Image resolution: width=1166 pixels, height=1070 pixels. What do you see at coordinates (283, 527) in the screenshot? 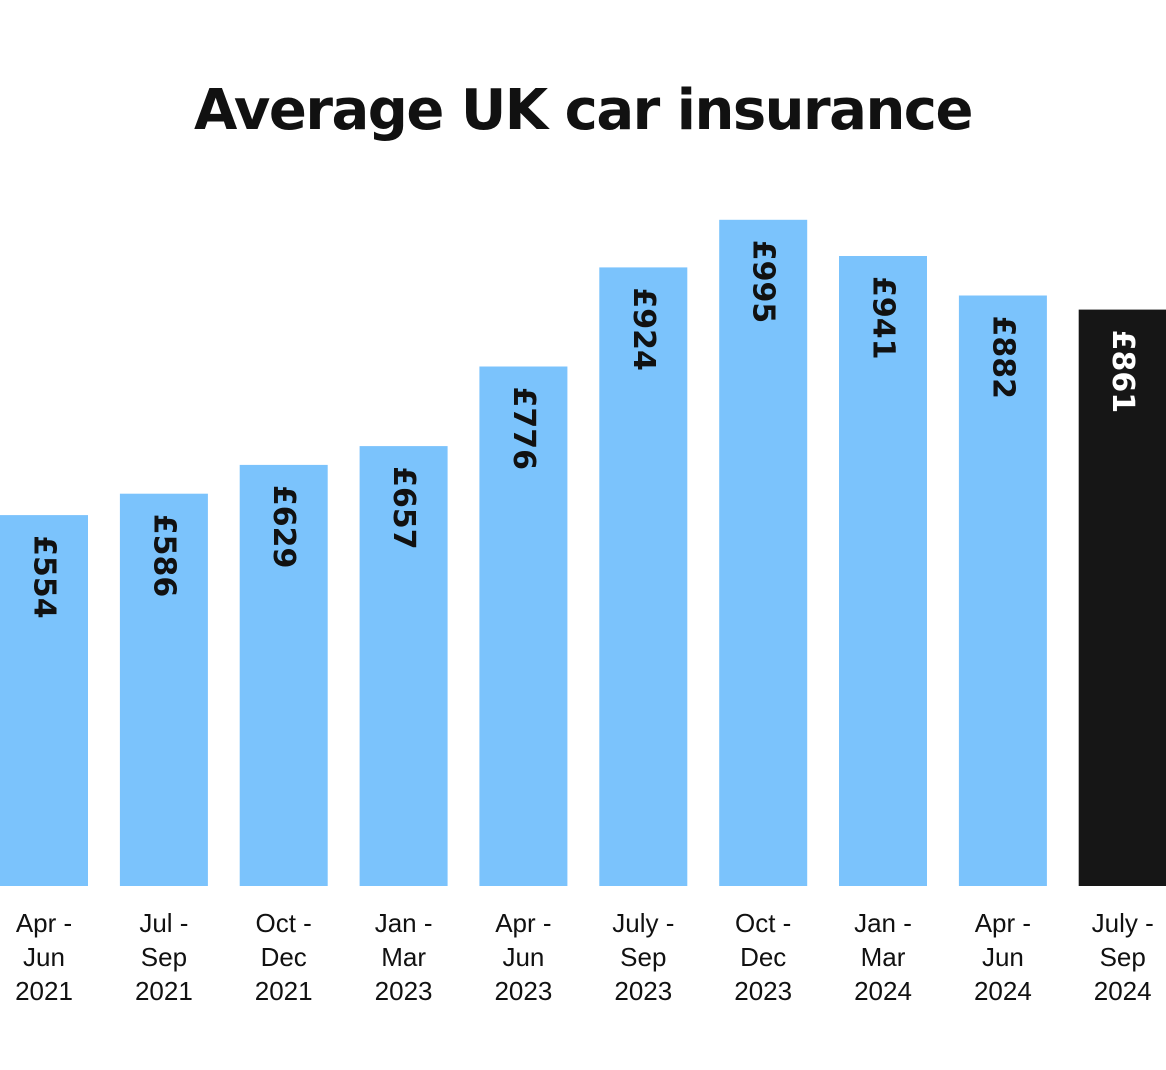
I see `bar-value-label: £629` at bounding box center [283, 527].